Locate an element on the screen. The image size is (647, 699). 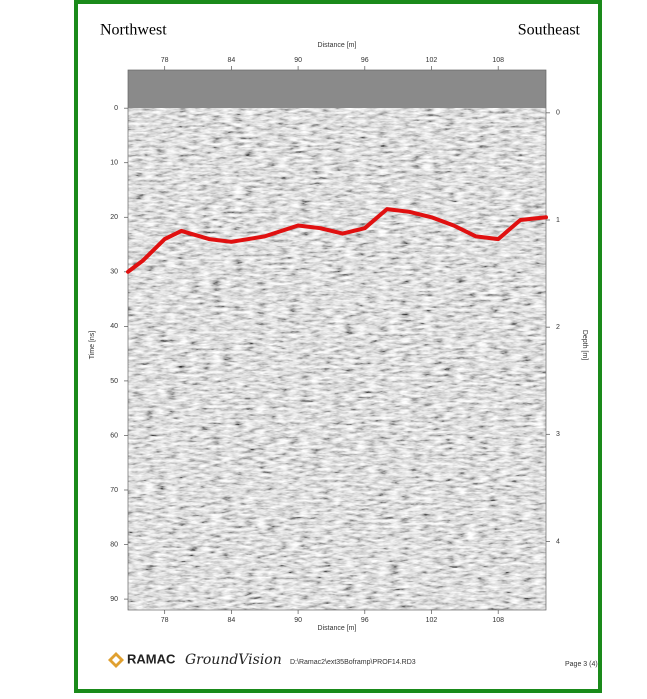
y-tick-label: 40 is located at coordinates (114, 326).